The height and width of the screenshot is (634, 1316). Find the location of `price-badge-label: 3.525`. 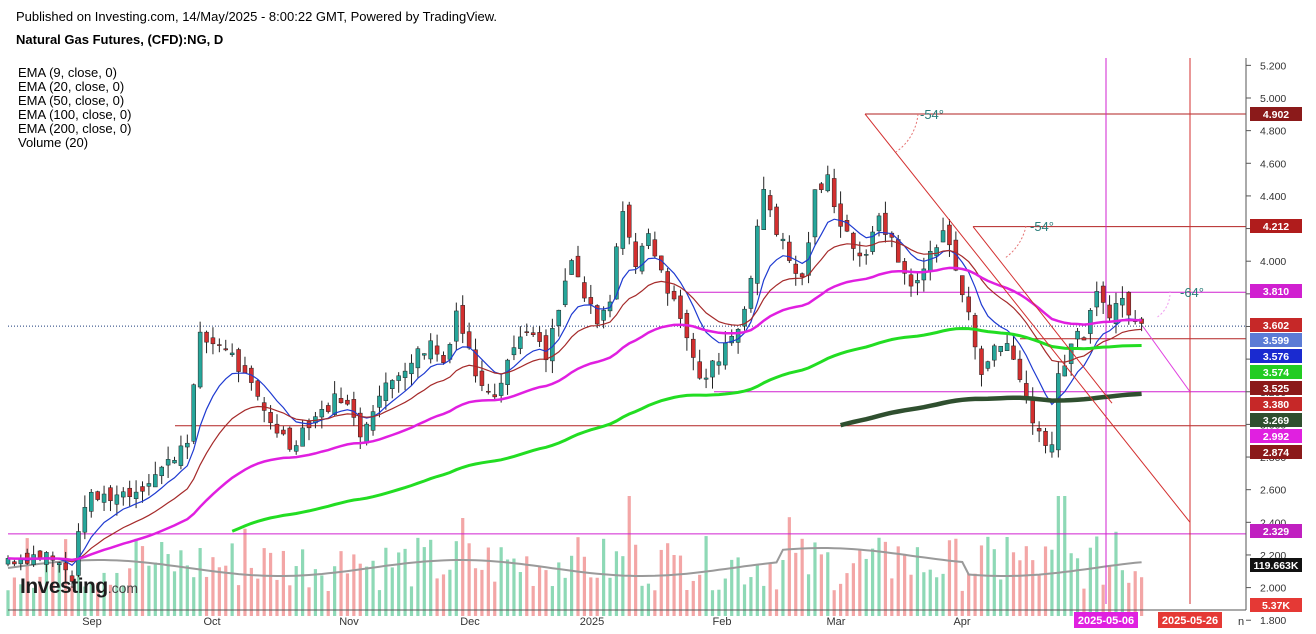

price-badge-label: 3.525 is located at coordinates (1276, 389).